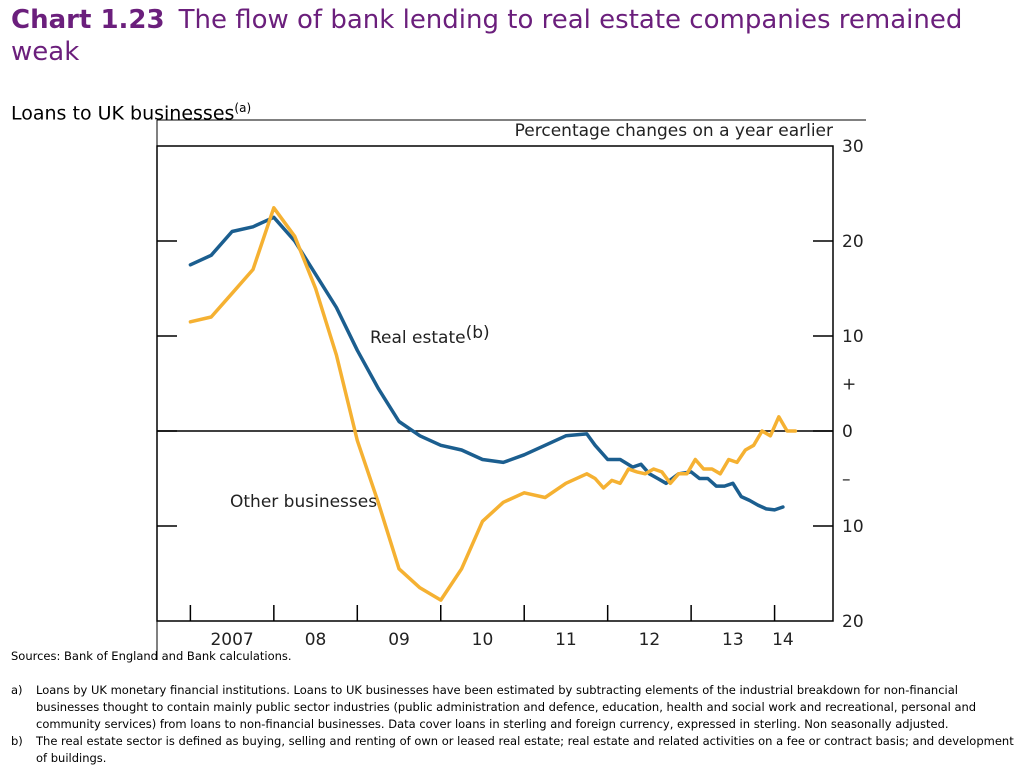  Describe the element at coordinates (88, 20) in the screenshot. I see `chart-number: Chart 1.23` at that location.